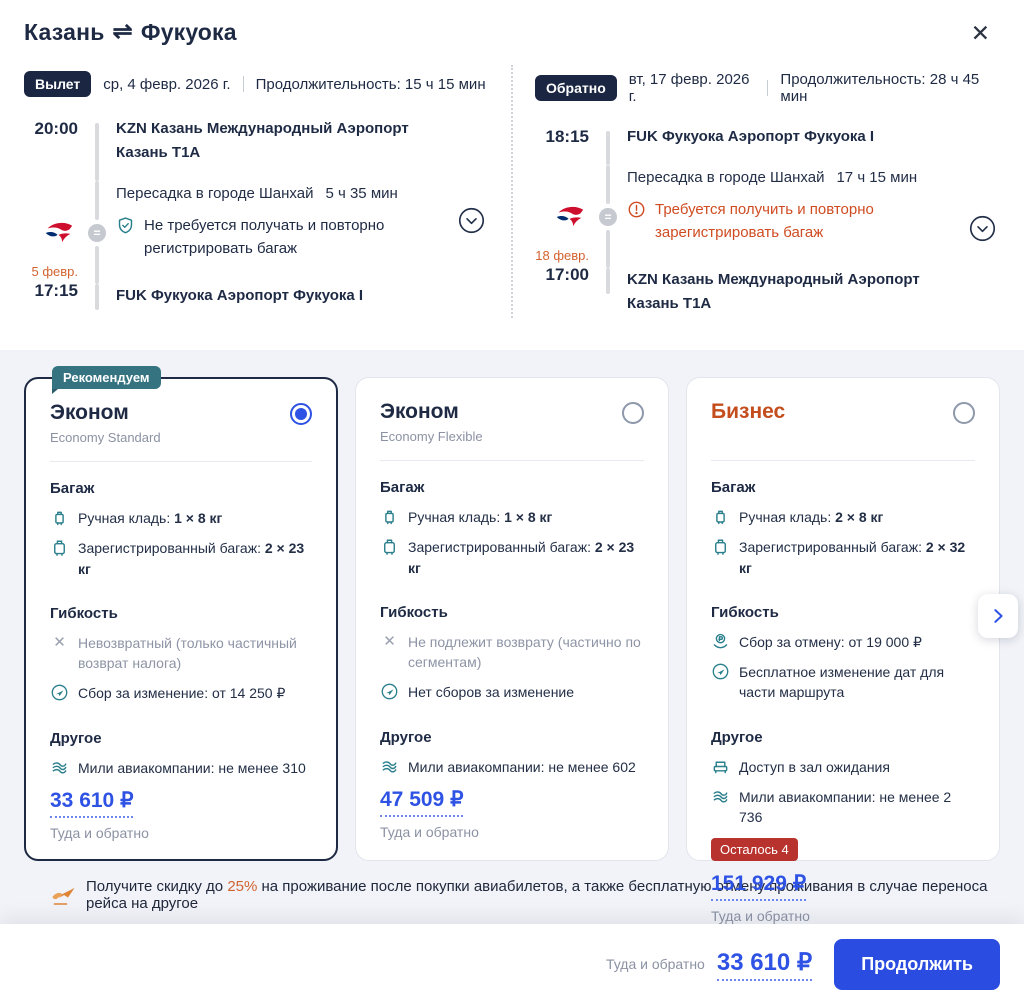 The image size is (1024, 1004). I want to click on seats-left-badge: Осталось 4, so click(754, 849).